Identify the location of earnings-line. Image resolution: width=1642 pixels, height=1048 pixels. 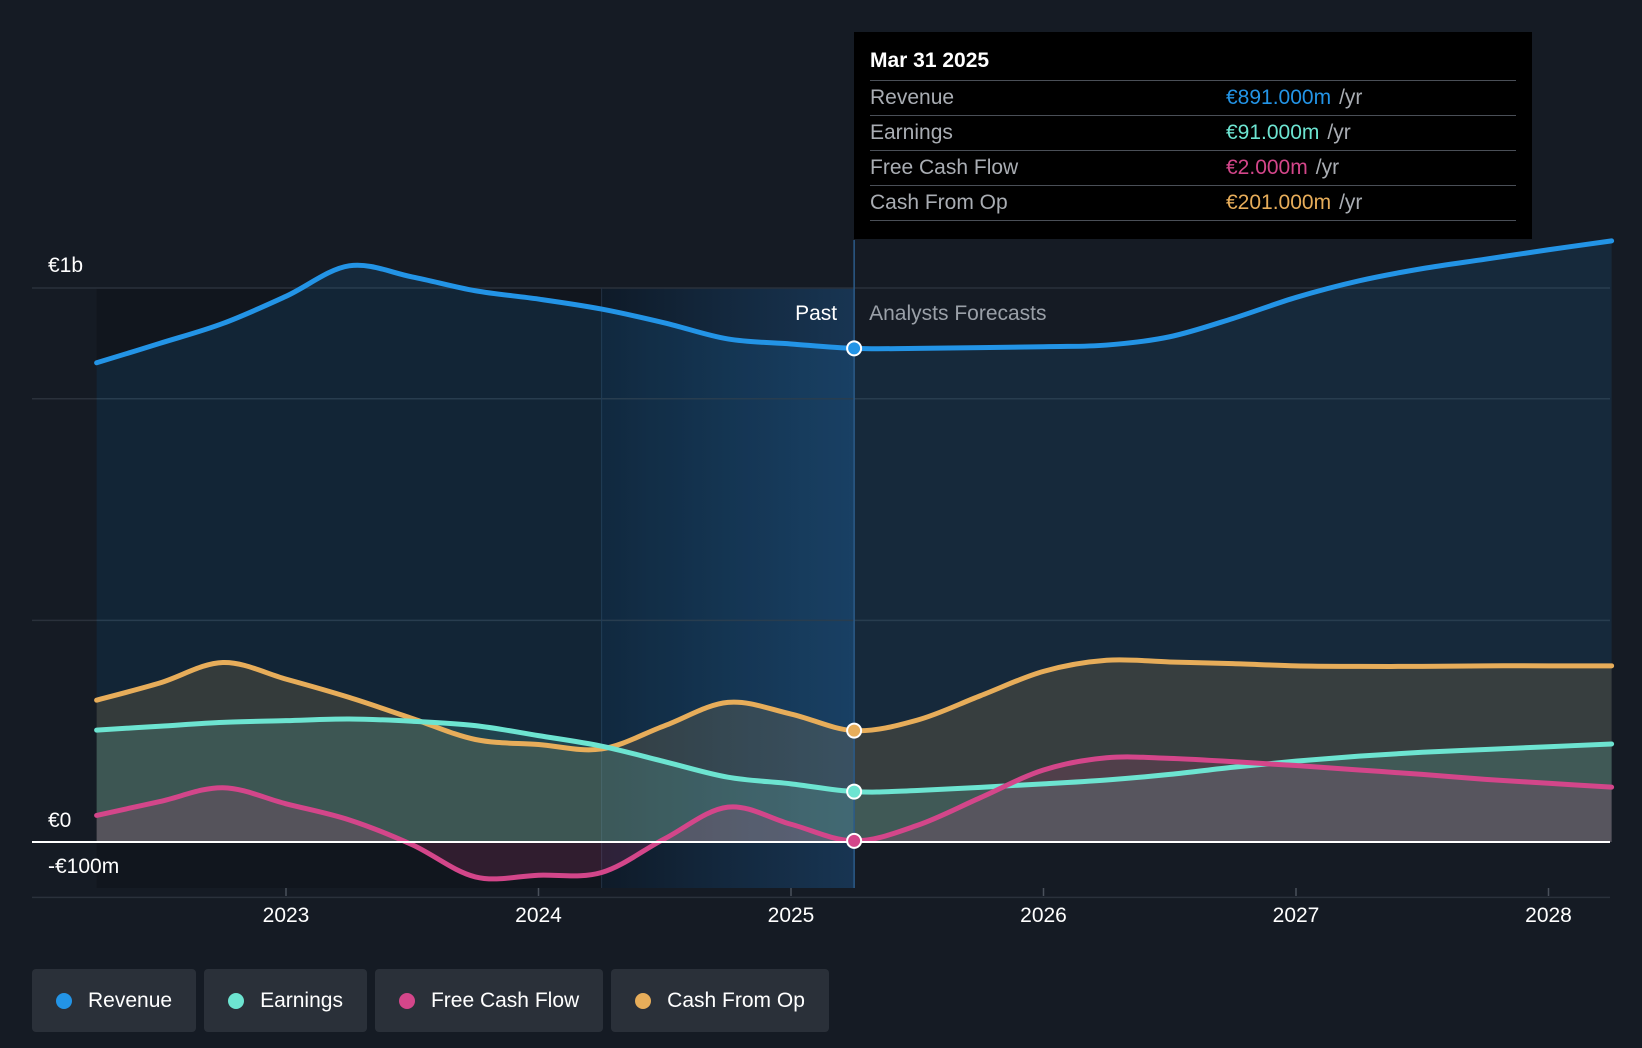
(854, 755).